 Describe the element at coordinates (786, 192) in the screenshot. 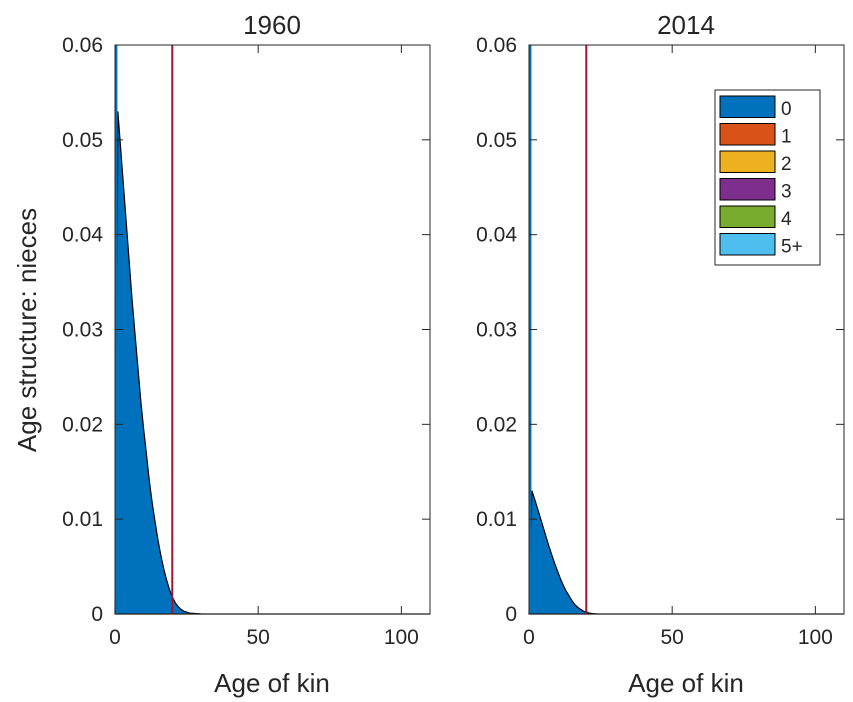

I see `legend-label-3: 3` at that location.